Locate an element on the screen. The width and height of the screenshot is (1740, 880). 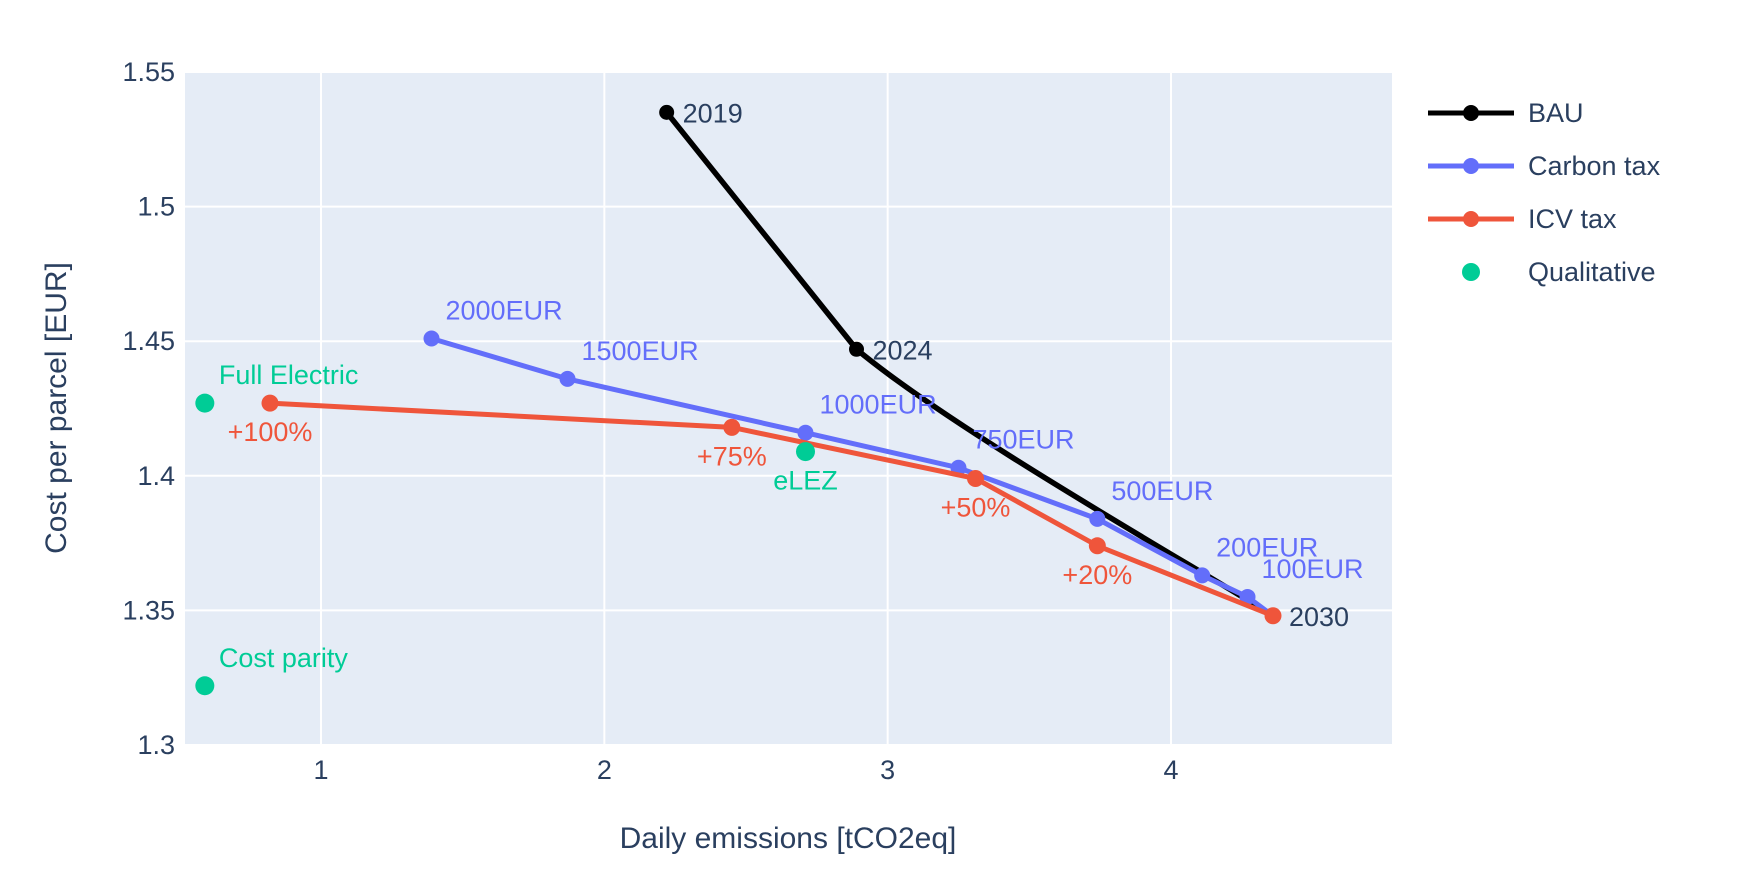
legend-item-qualitative: Qualitative is located at coordinates (1559, 272).